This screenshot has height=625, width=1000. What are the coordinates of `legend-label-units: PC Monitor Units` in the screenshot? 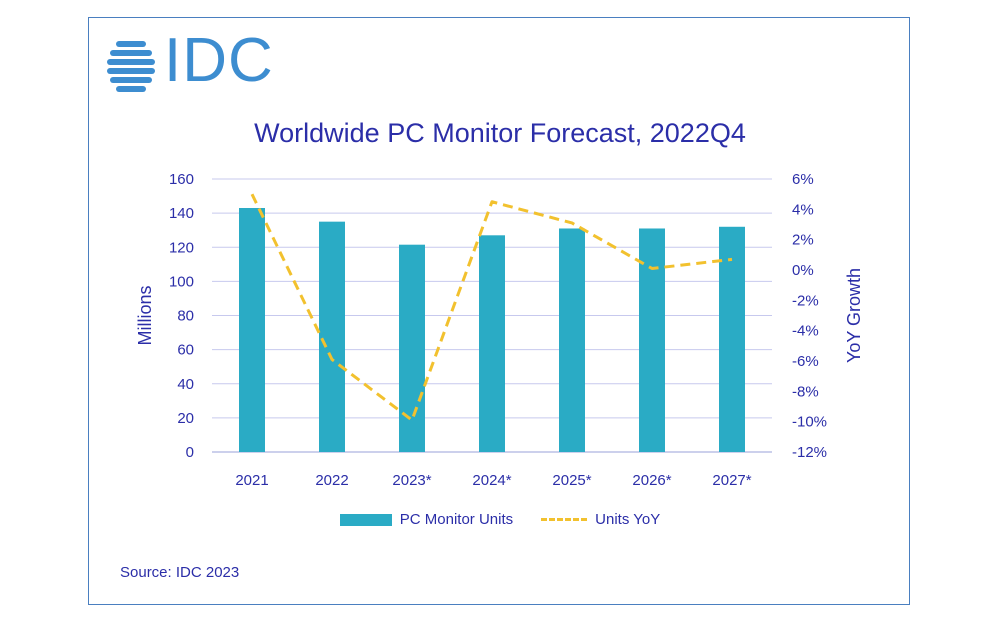 It's located at (456, 519).